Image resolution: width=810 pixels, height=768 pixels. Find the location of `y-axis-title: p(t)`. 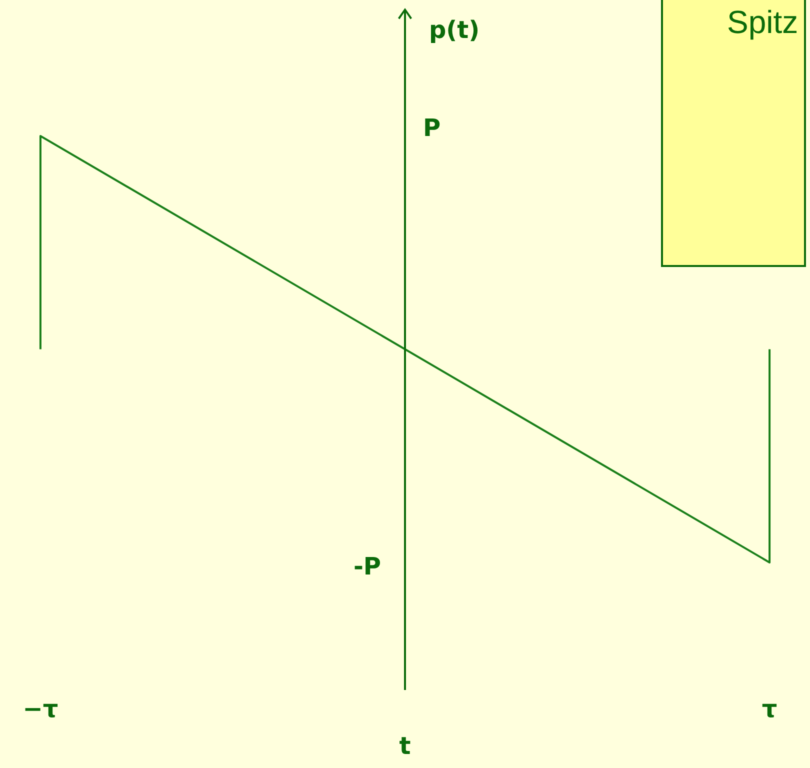

y-axis-title: p(t) is located at coordinates (454, 30).